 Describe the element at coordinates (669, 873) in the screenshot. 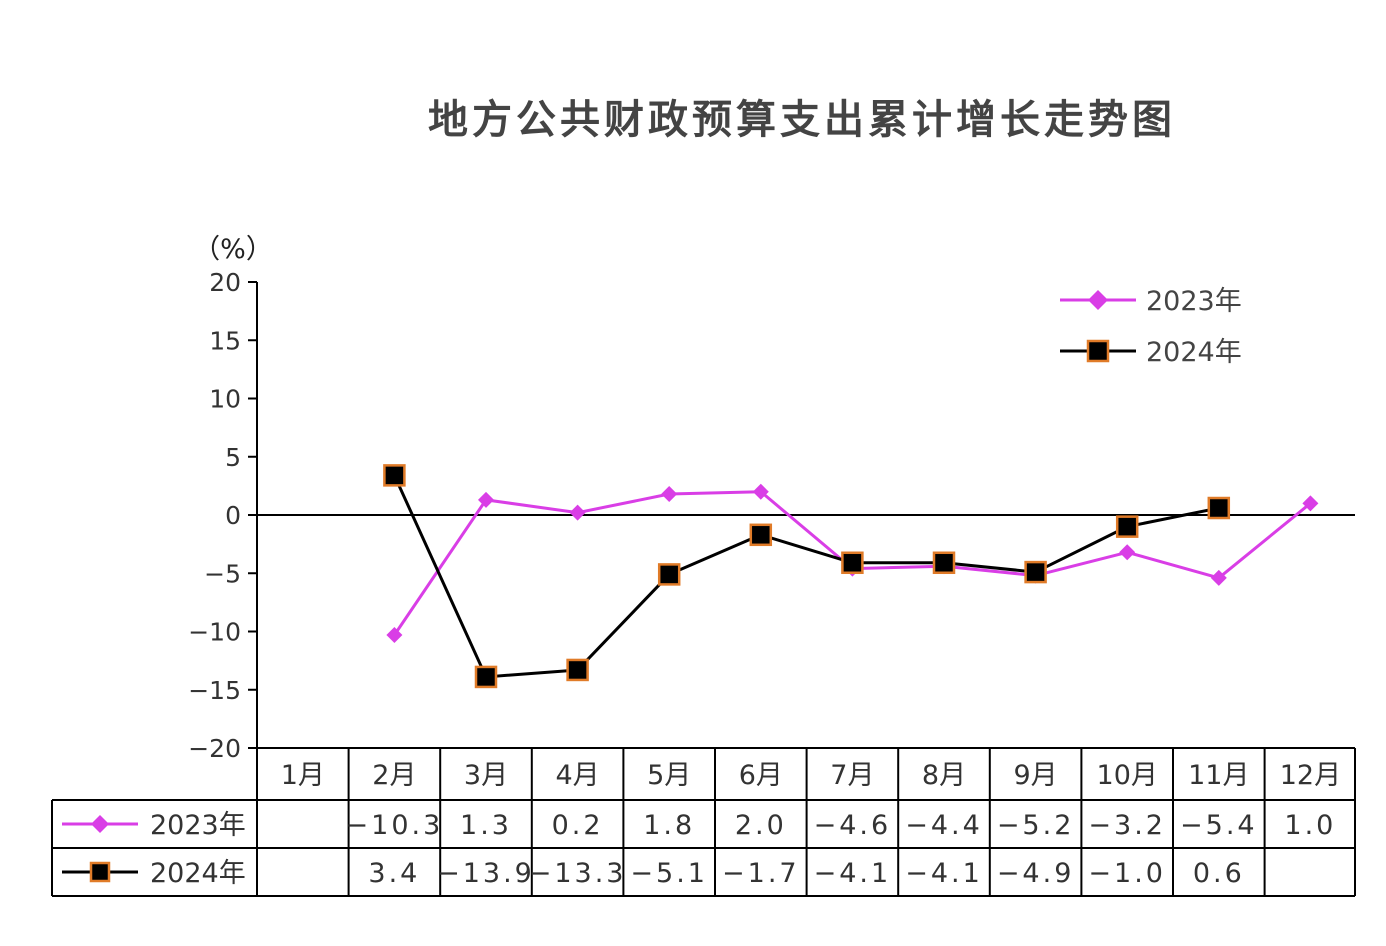

I see `table-cell-value: −5.1` at that location.